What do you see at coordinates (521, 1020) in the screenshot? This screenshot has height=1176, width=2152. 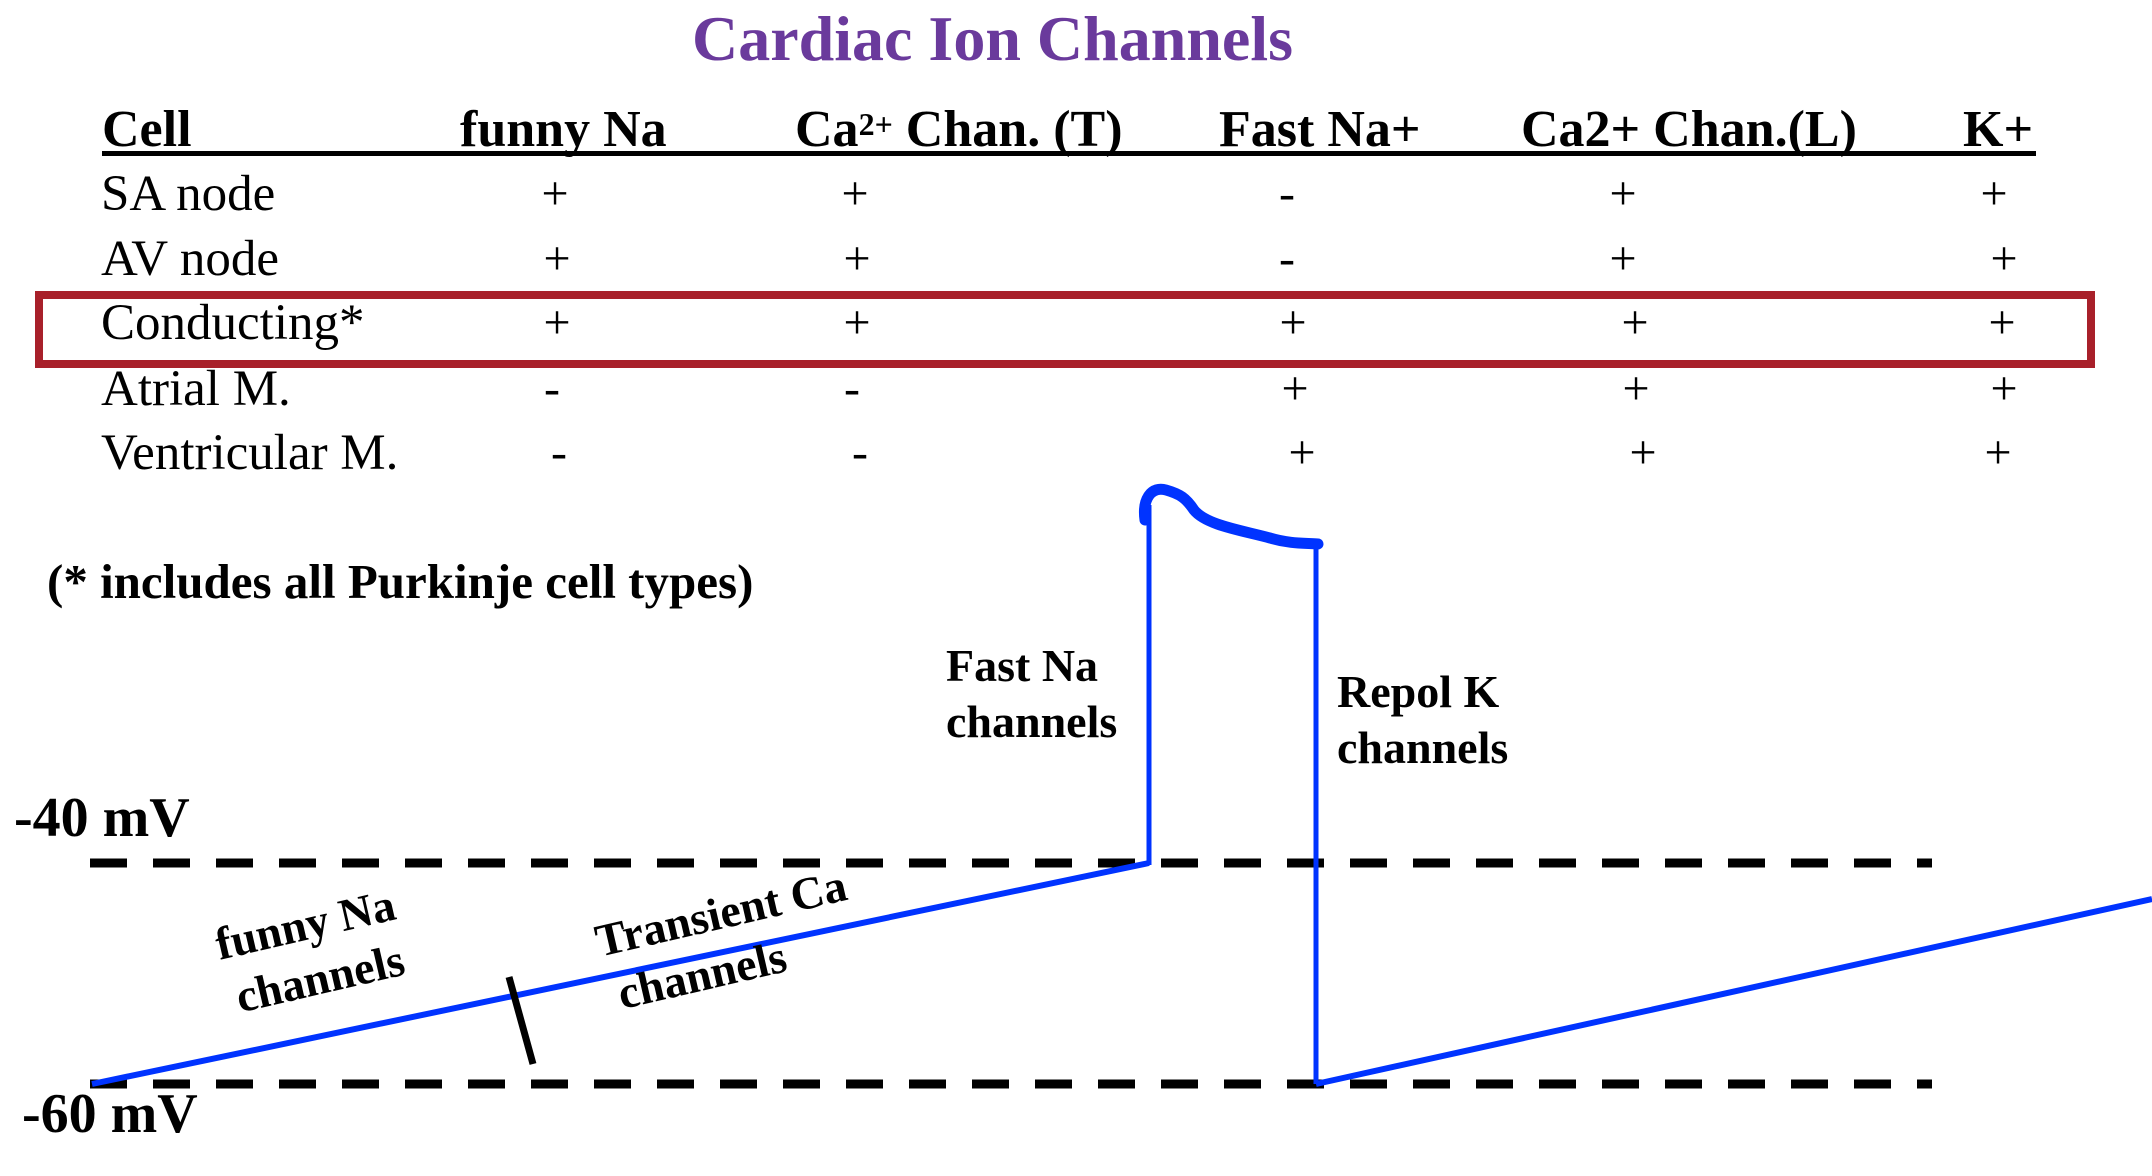 I see `phase-divider-tick` at bounding box center [521, 1020].